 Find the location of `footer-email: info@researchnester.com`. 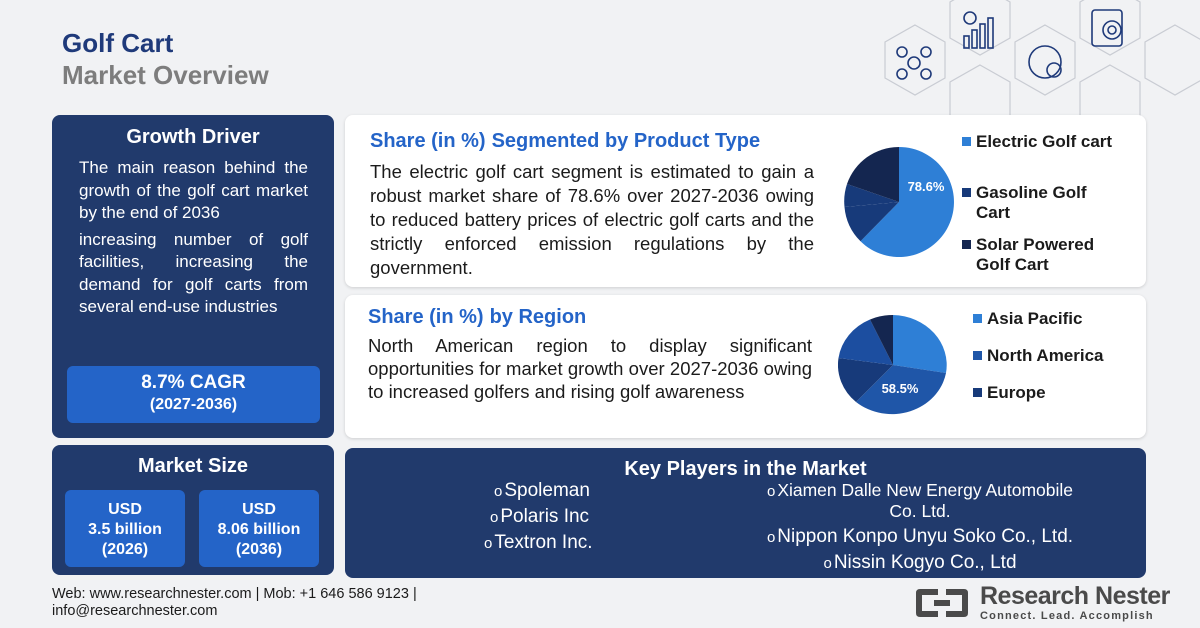

footer-email: info@researchnester.com is located at coordinates (135, 611).